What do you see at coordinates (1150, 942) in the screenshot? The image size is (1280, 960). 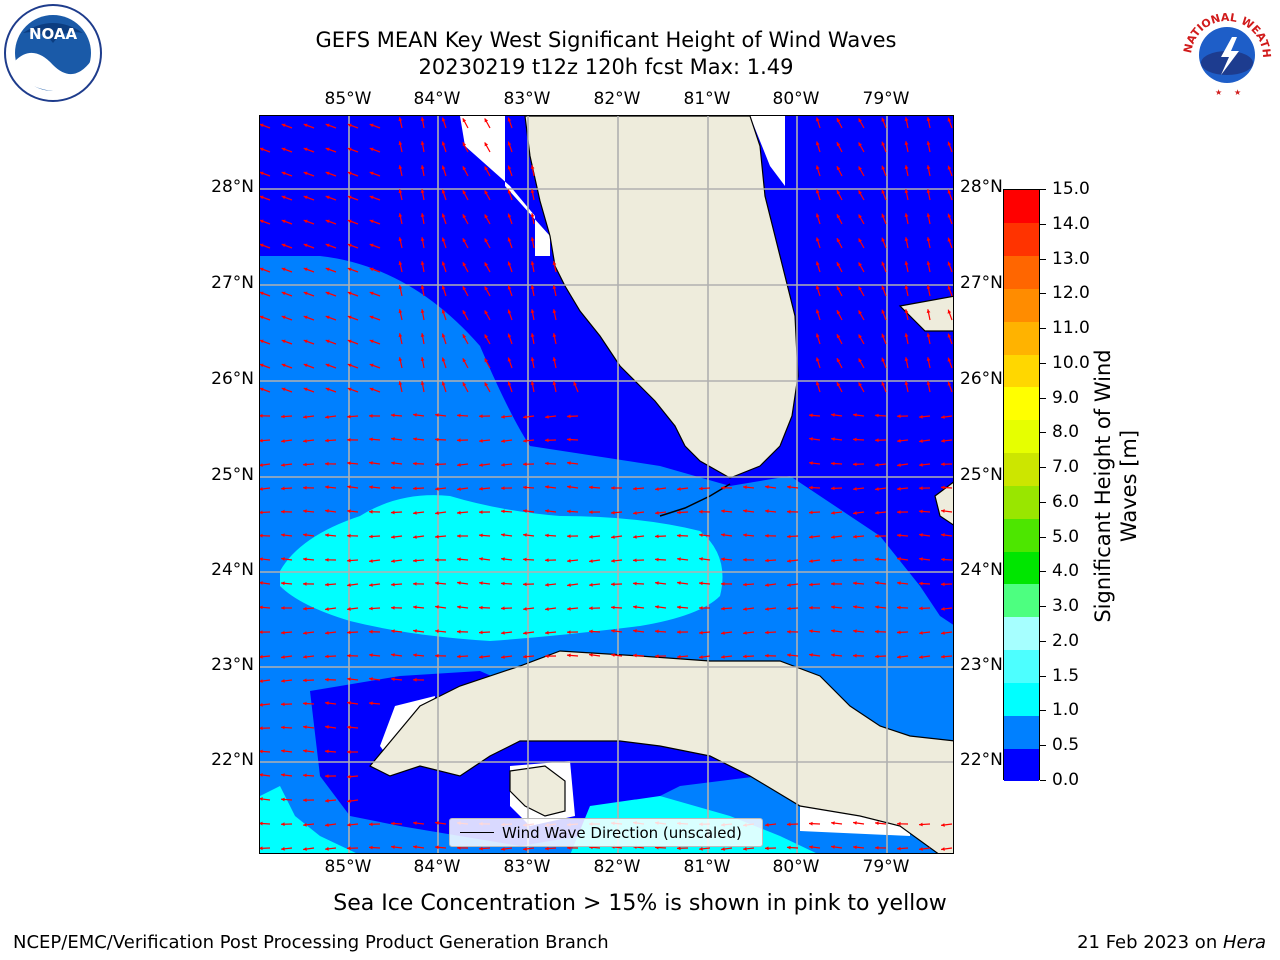 I see `footer-date-text: 21 Feb 2023 on` at bounding box center [1150, 942].